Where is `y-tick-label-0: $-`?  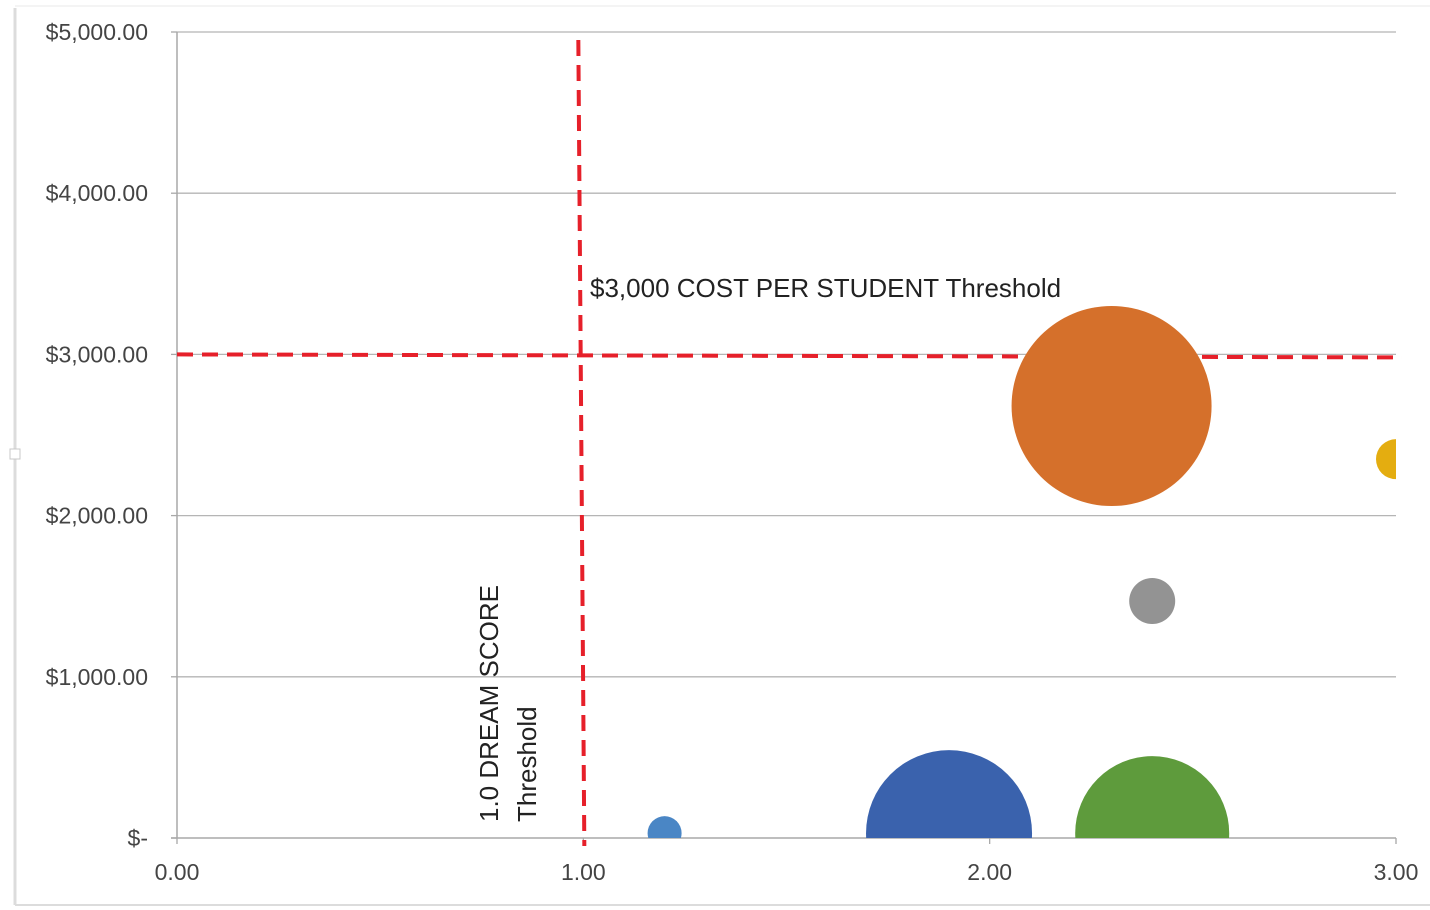 y-tick-label-0: $- is located at coordinates (138, 838).